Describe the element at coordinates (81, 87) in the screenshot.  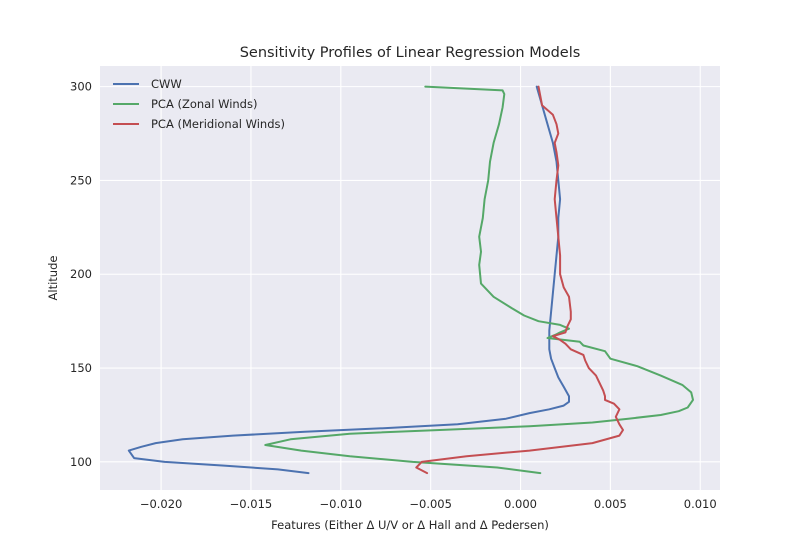
I see `y-tick-label: 300` at that location.